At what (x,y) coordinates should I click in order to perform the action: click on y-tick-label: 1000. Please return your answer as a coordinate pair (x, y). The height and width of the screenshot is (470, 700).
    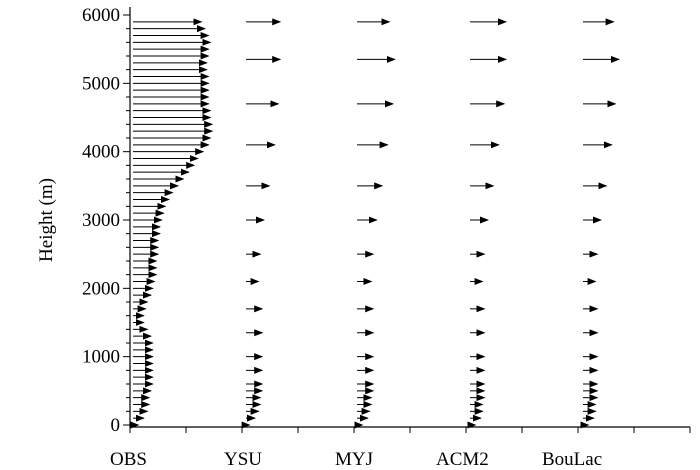
    Looking at the image, I should click on (101, 357).